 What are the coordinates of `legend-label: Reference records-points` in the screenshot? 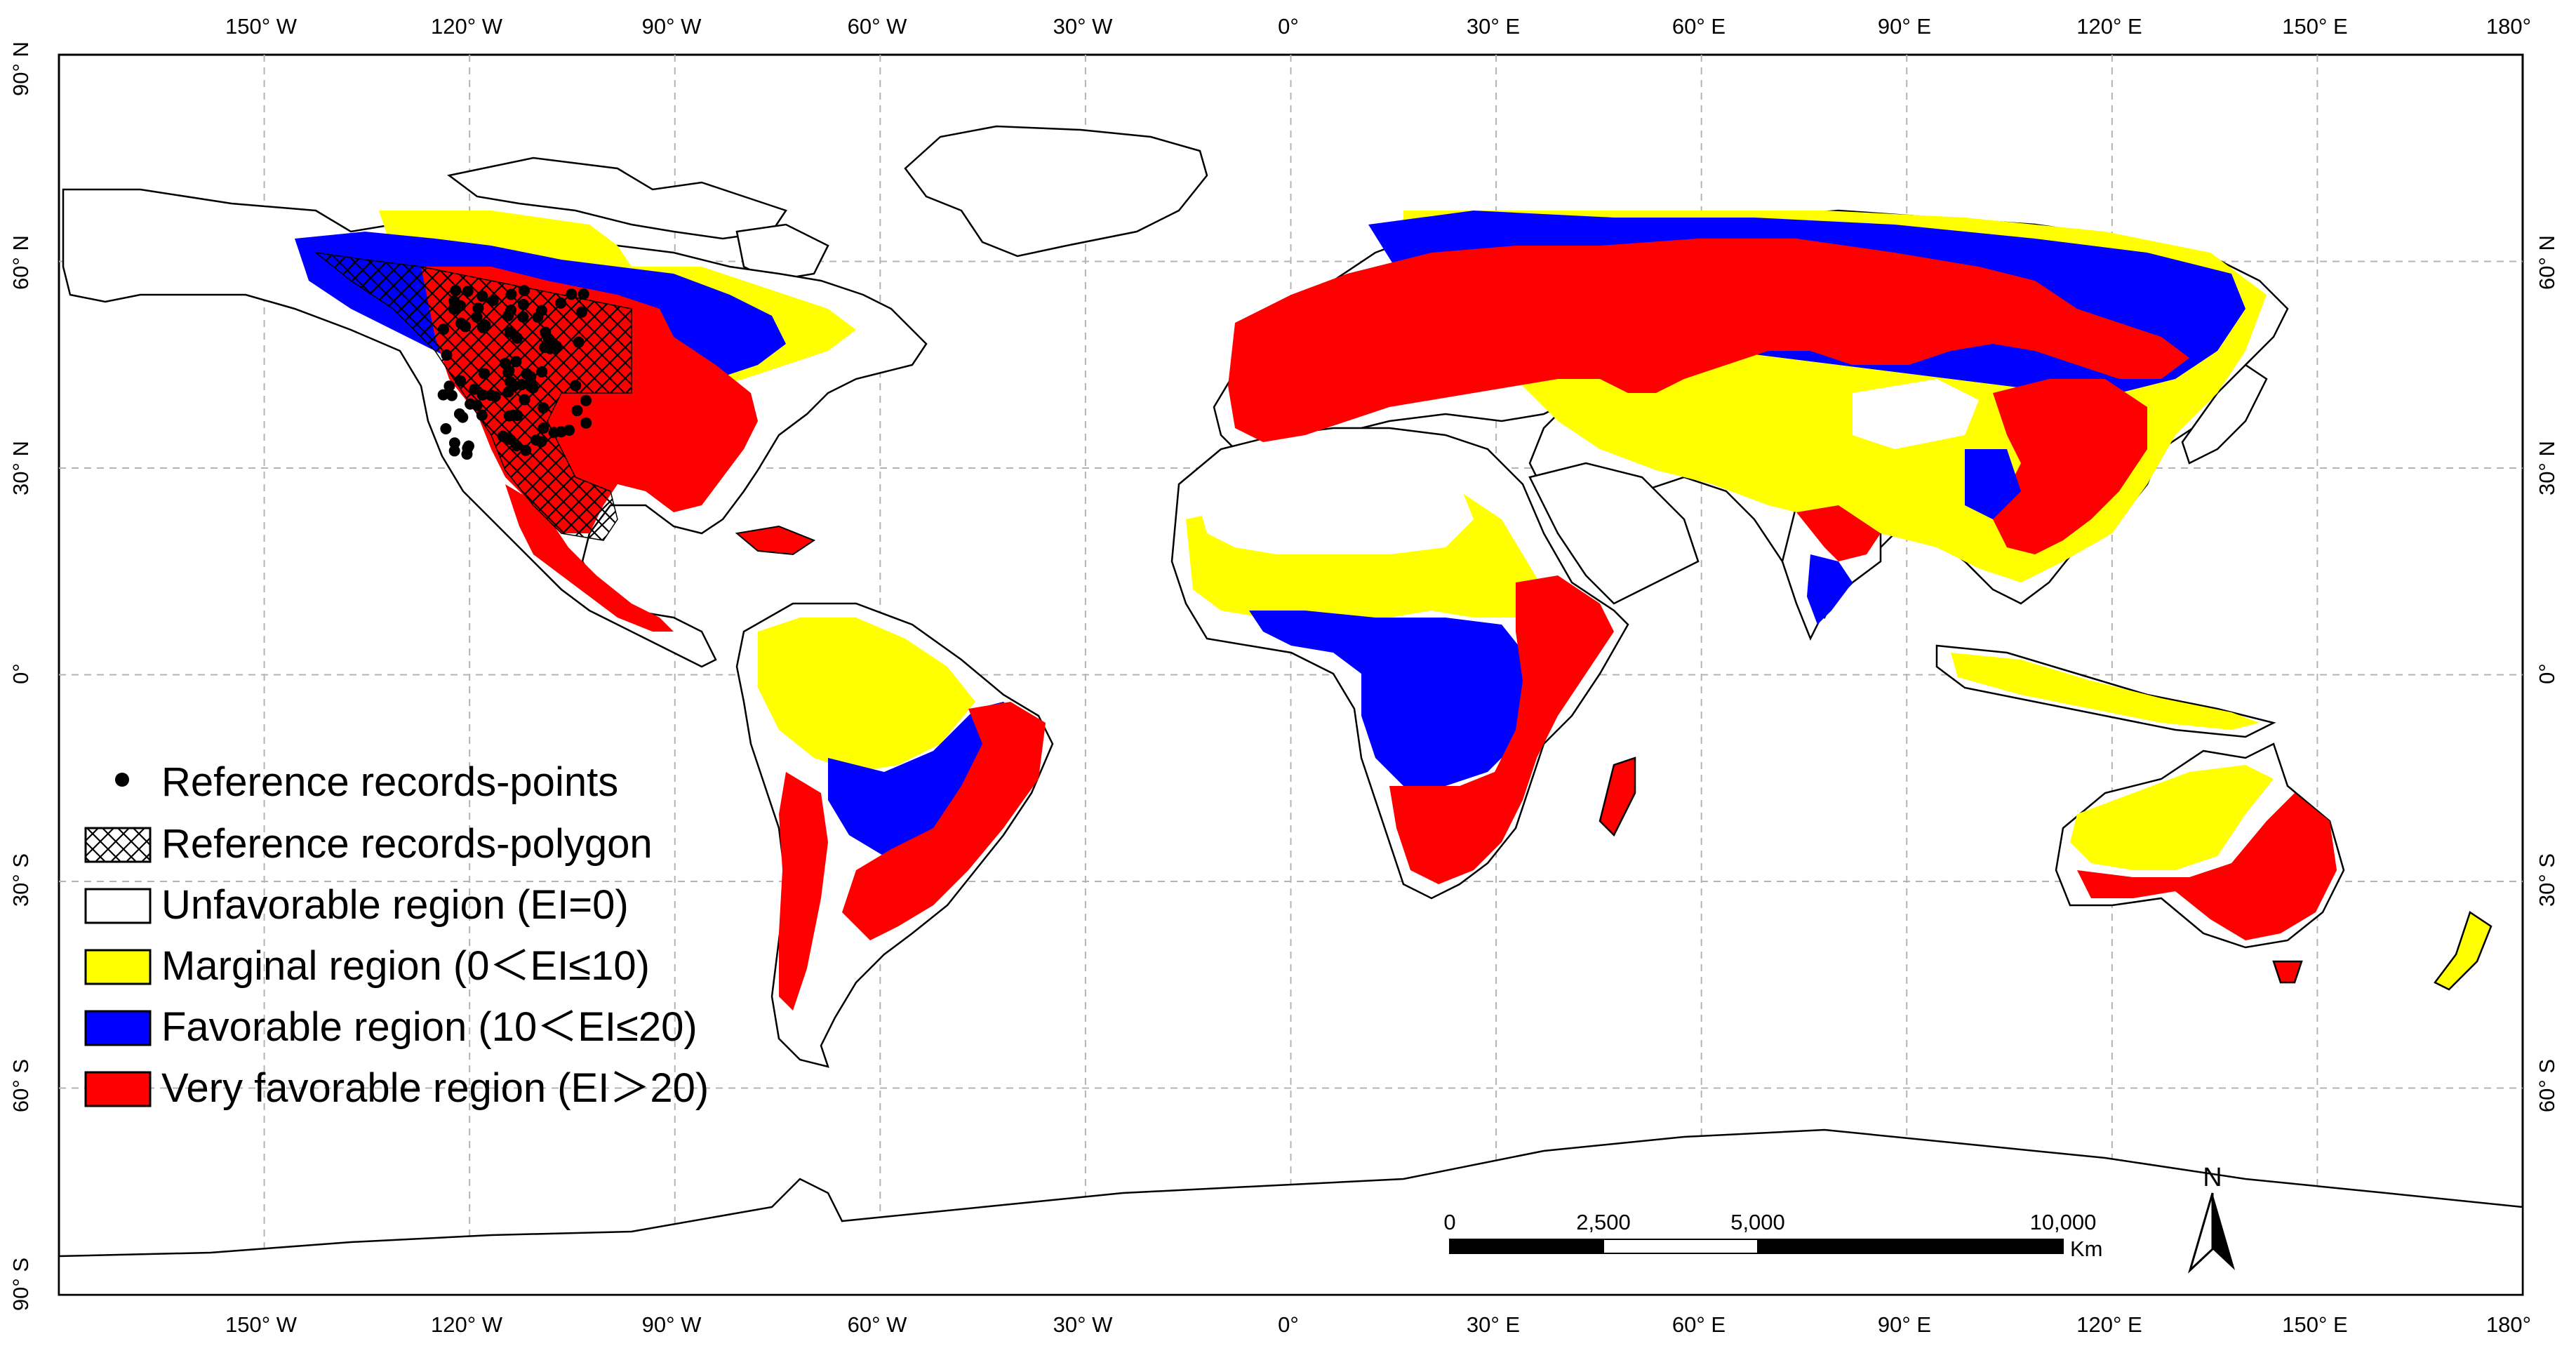 It's located at (389, 782).